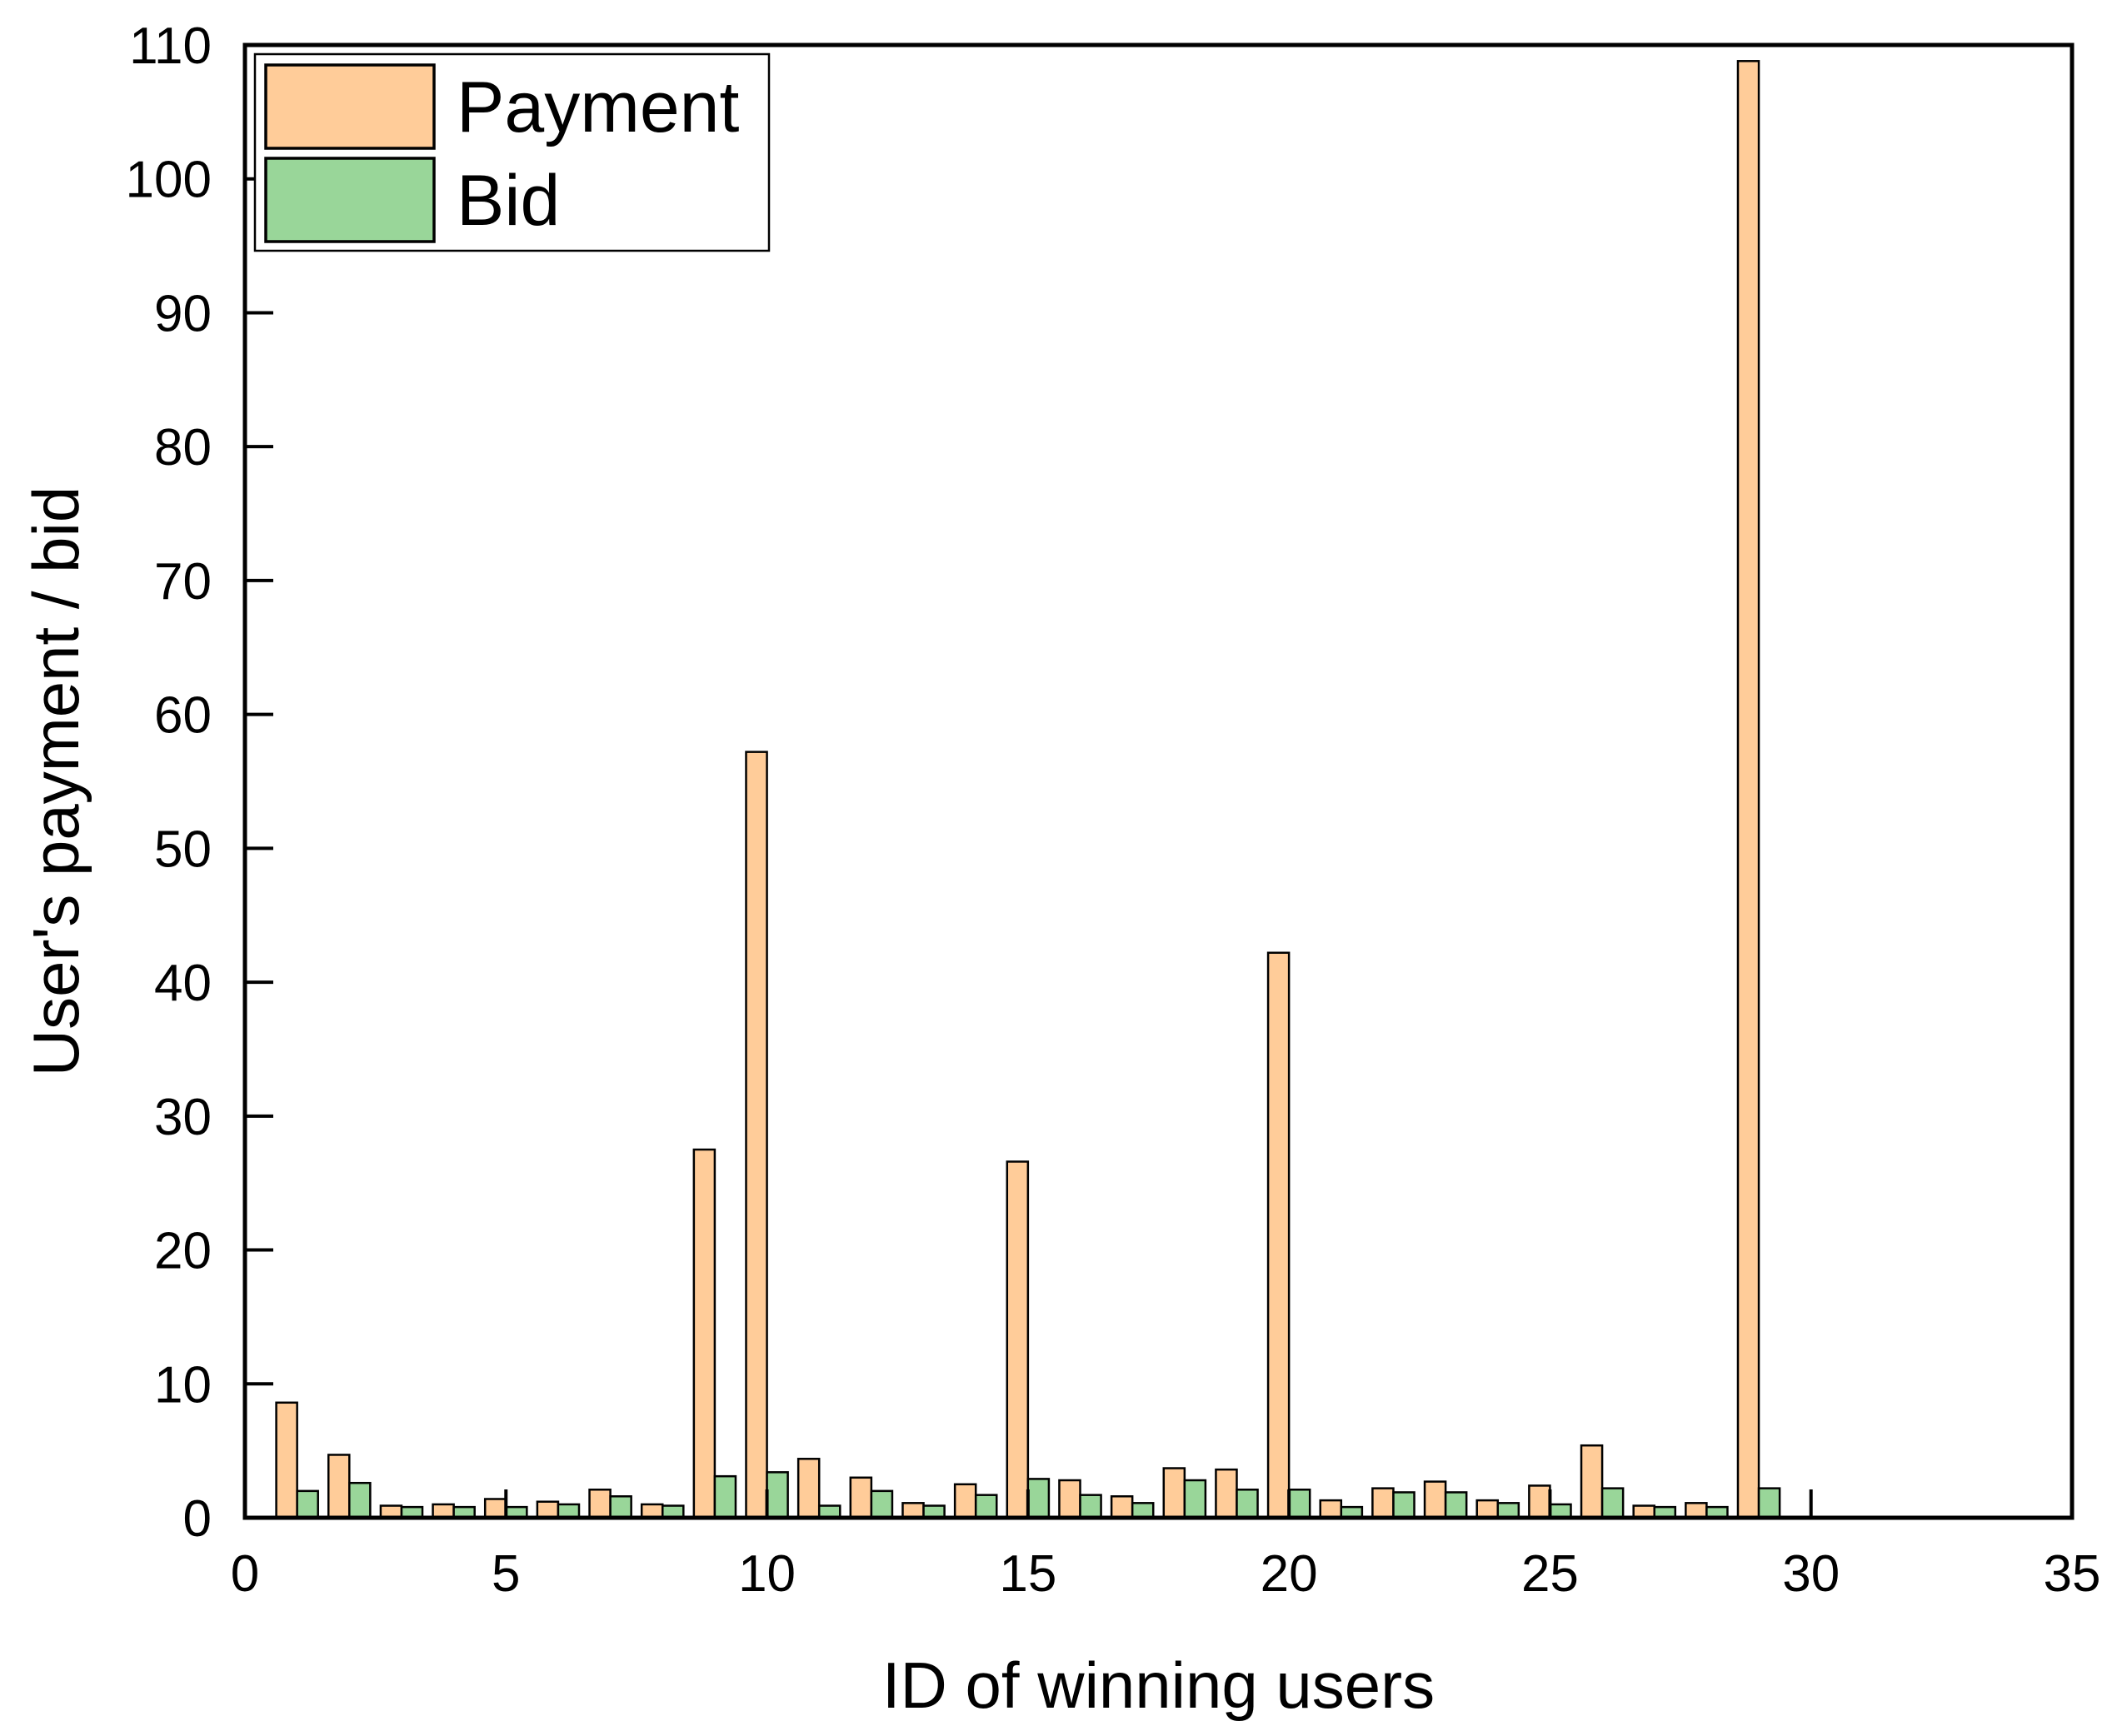  I want to click on x-tick-label-35: 35, so click(2072, 1574).